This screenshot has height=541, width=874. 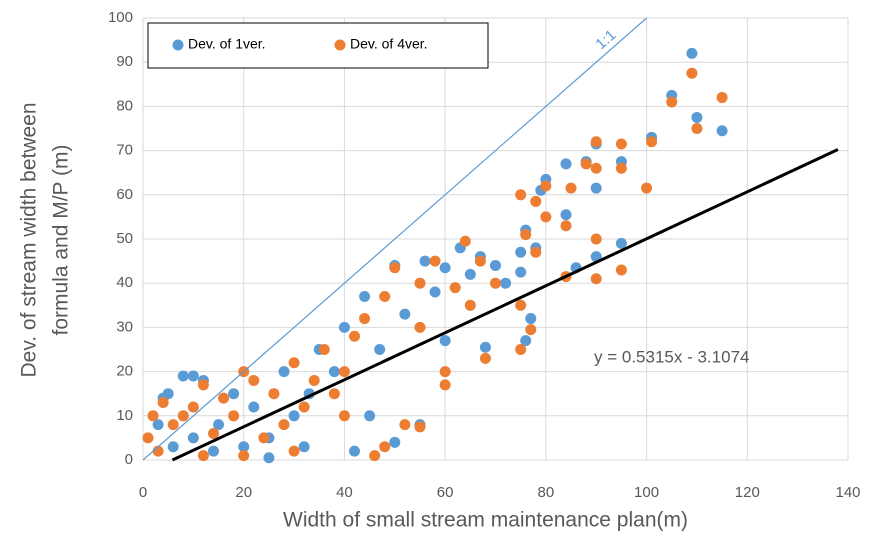 What do you see at coordinates (124, 238) in the screenshot?
I see `y-tick-label: 50` at bounding box center [124, 238].